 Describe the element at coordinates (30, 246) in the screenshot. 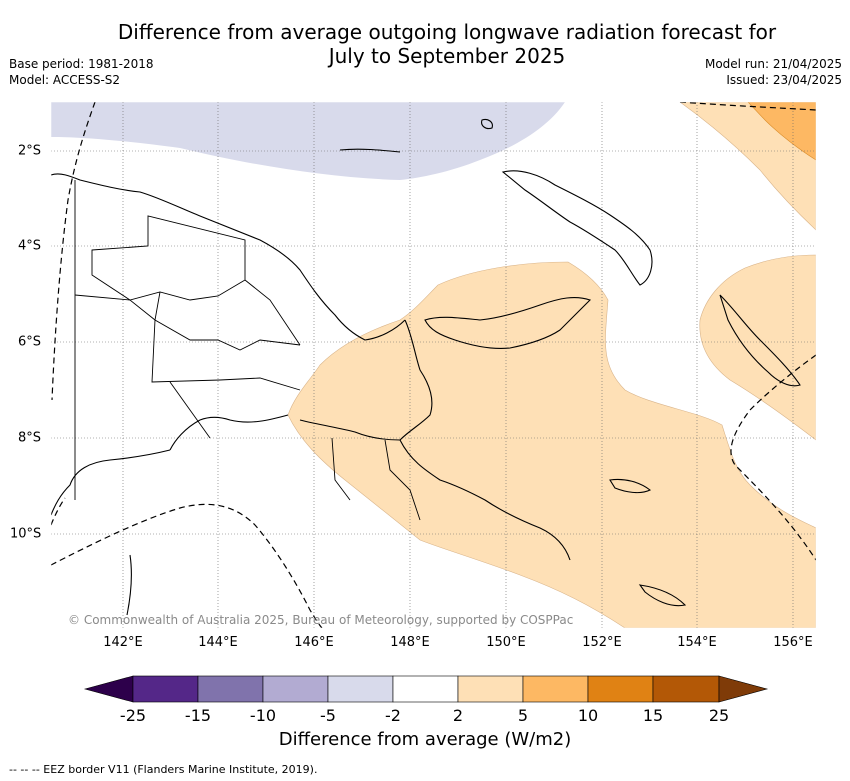

I see `lat-tick-label: 4°S` at that location.